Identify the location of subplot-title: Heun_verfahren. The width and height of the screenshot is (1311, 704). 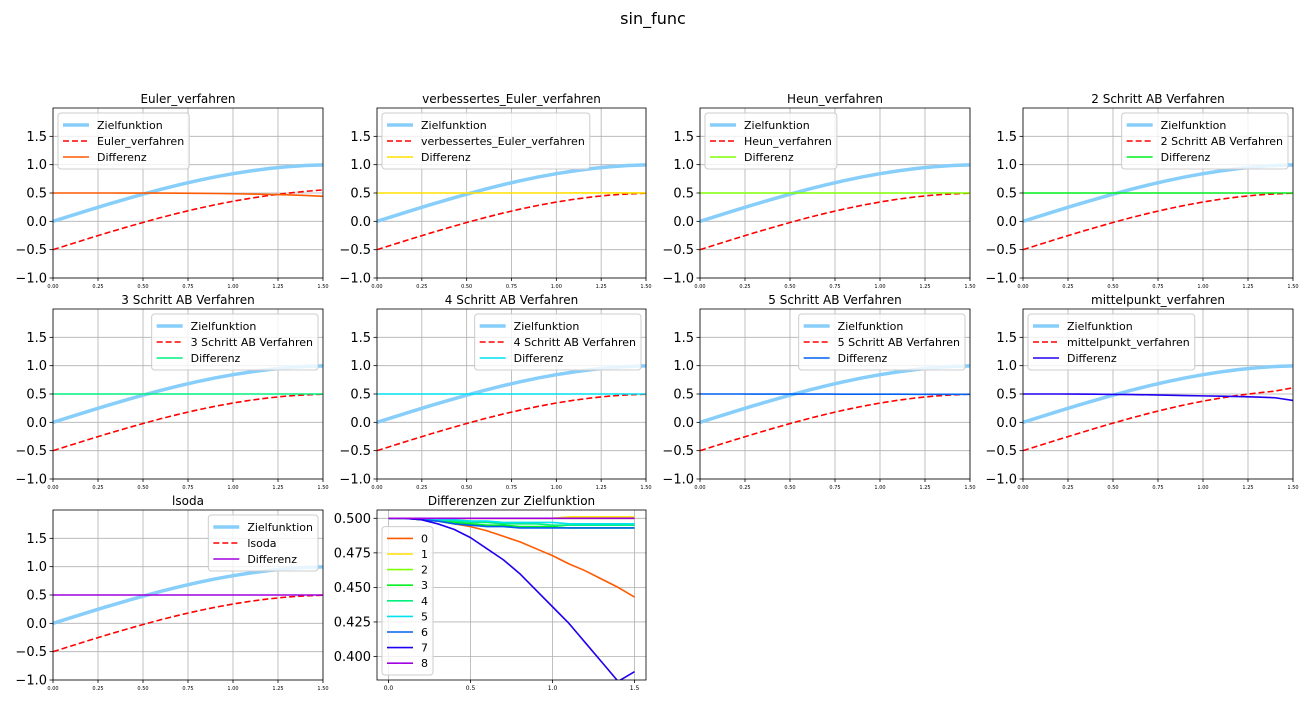
(835, 99).